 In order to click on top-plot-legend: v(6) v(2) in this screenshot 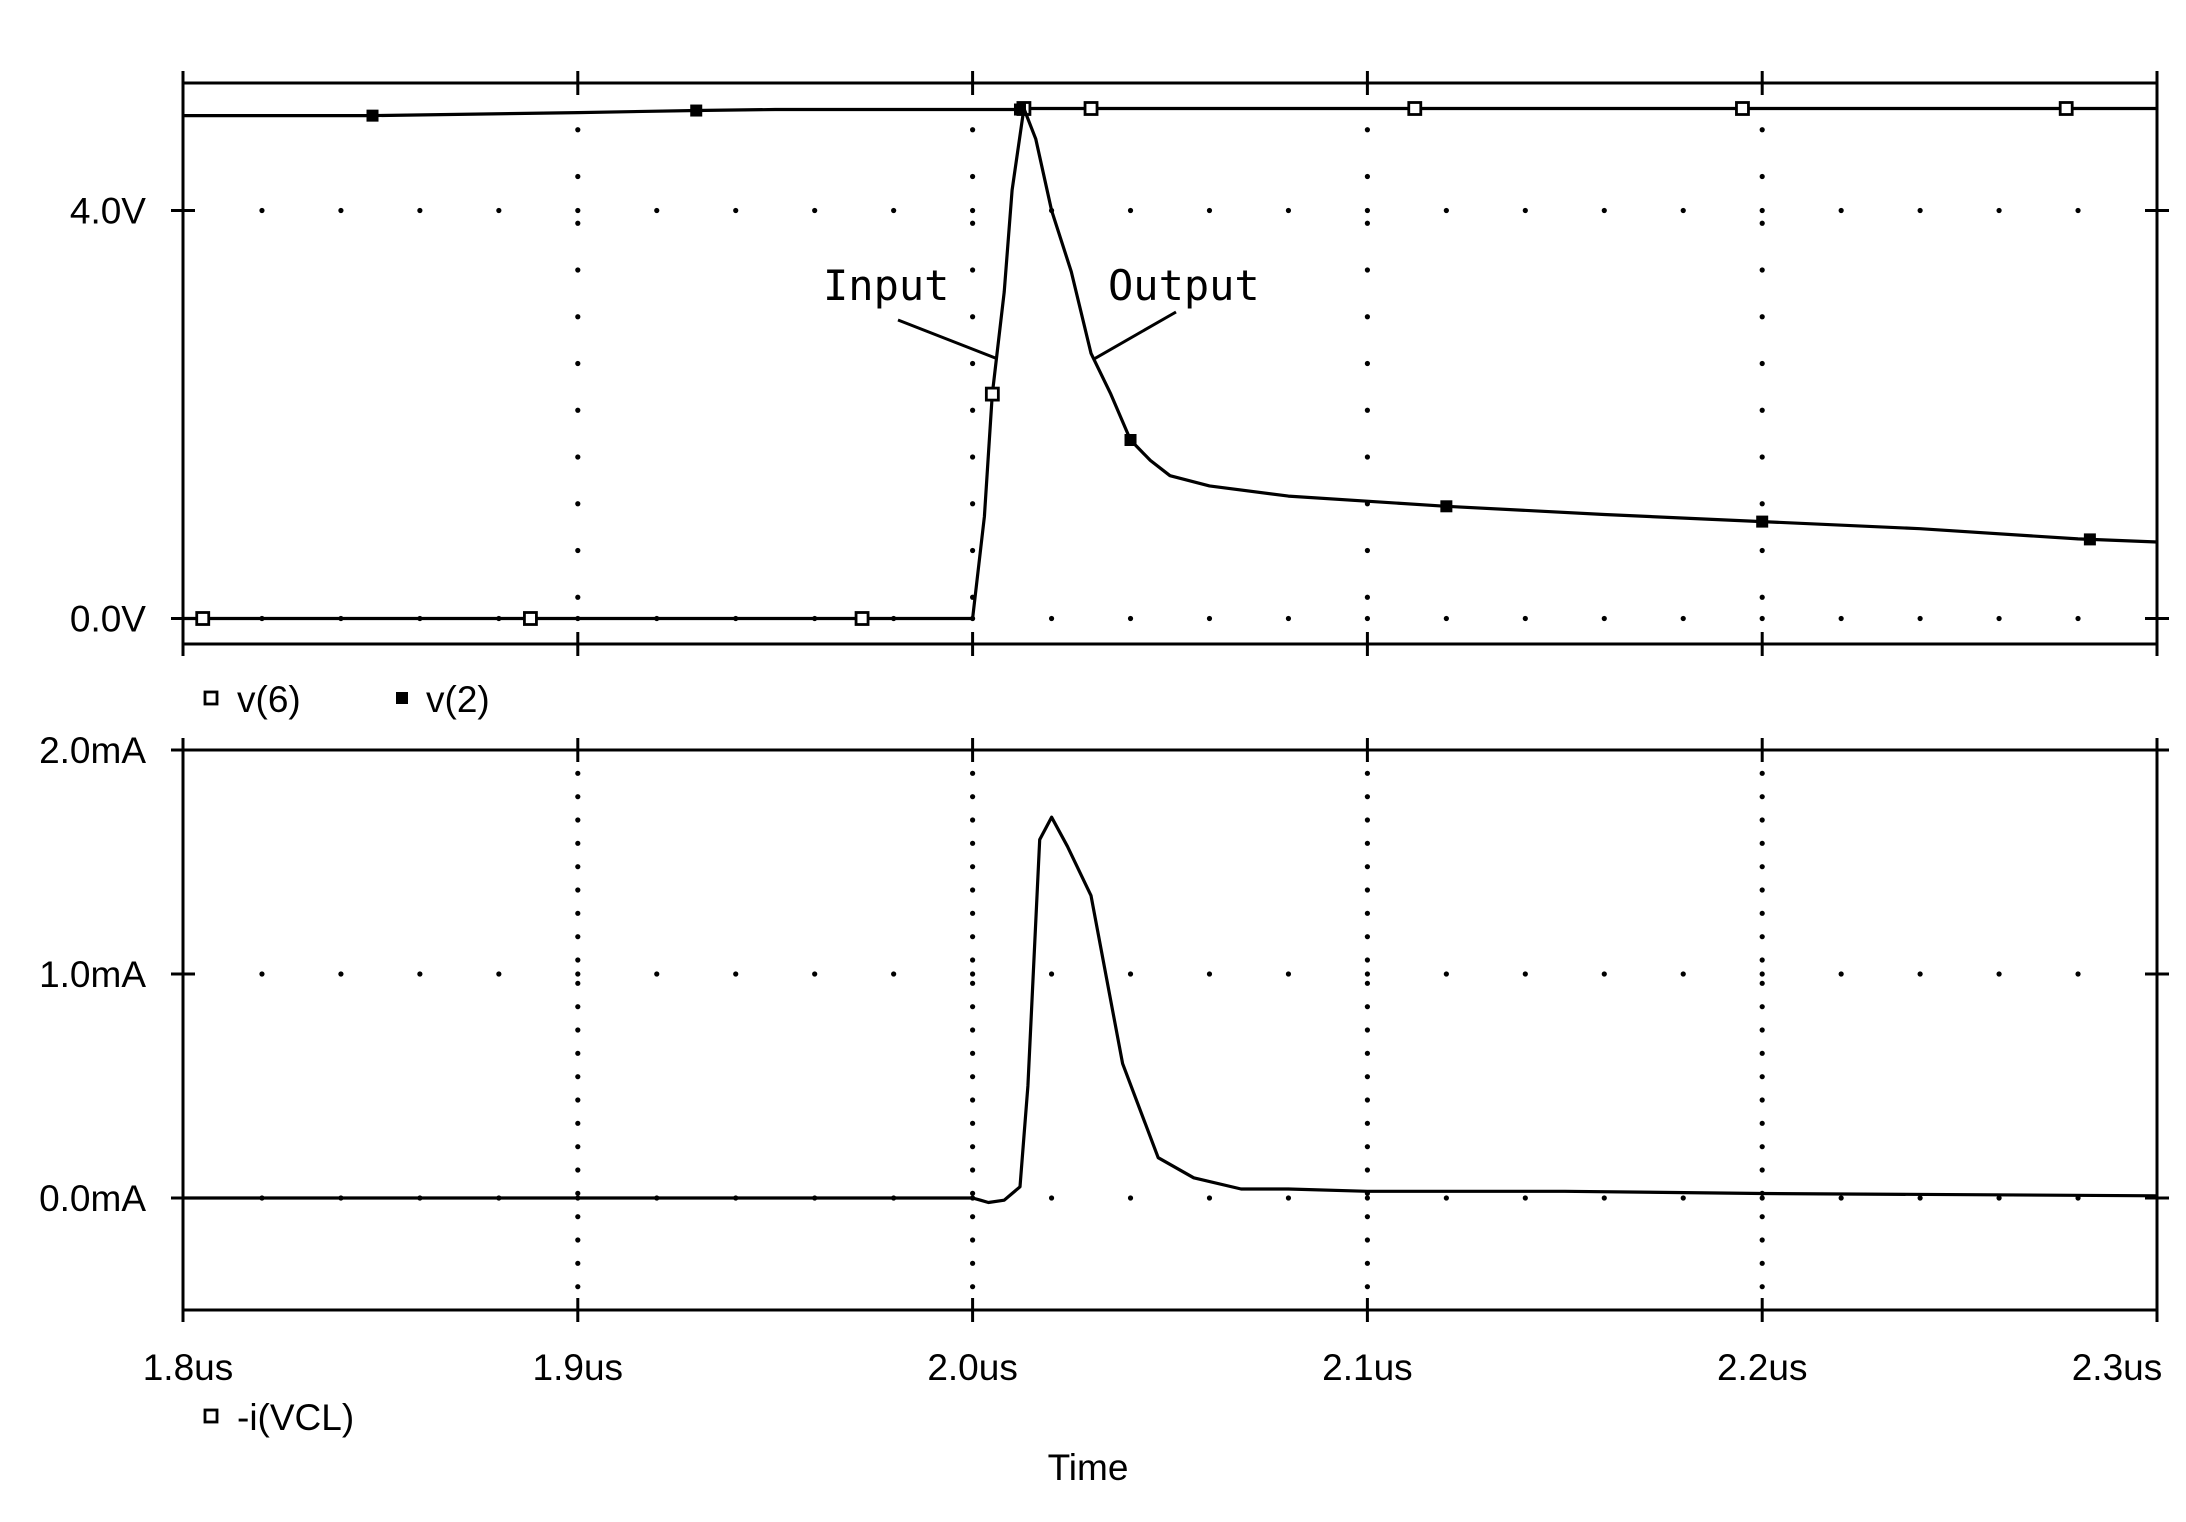, I will do `click(346, 699)`.